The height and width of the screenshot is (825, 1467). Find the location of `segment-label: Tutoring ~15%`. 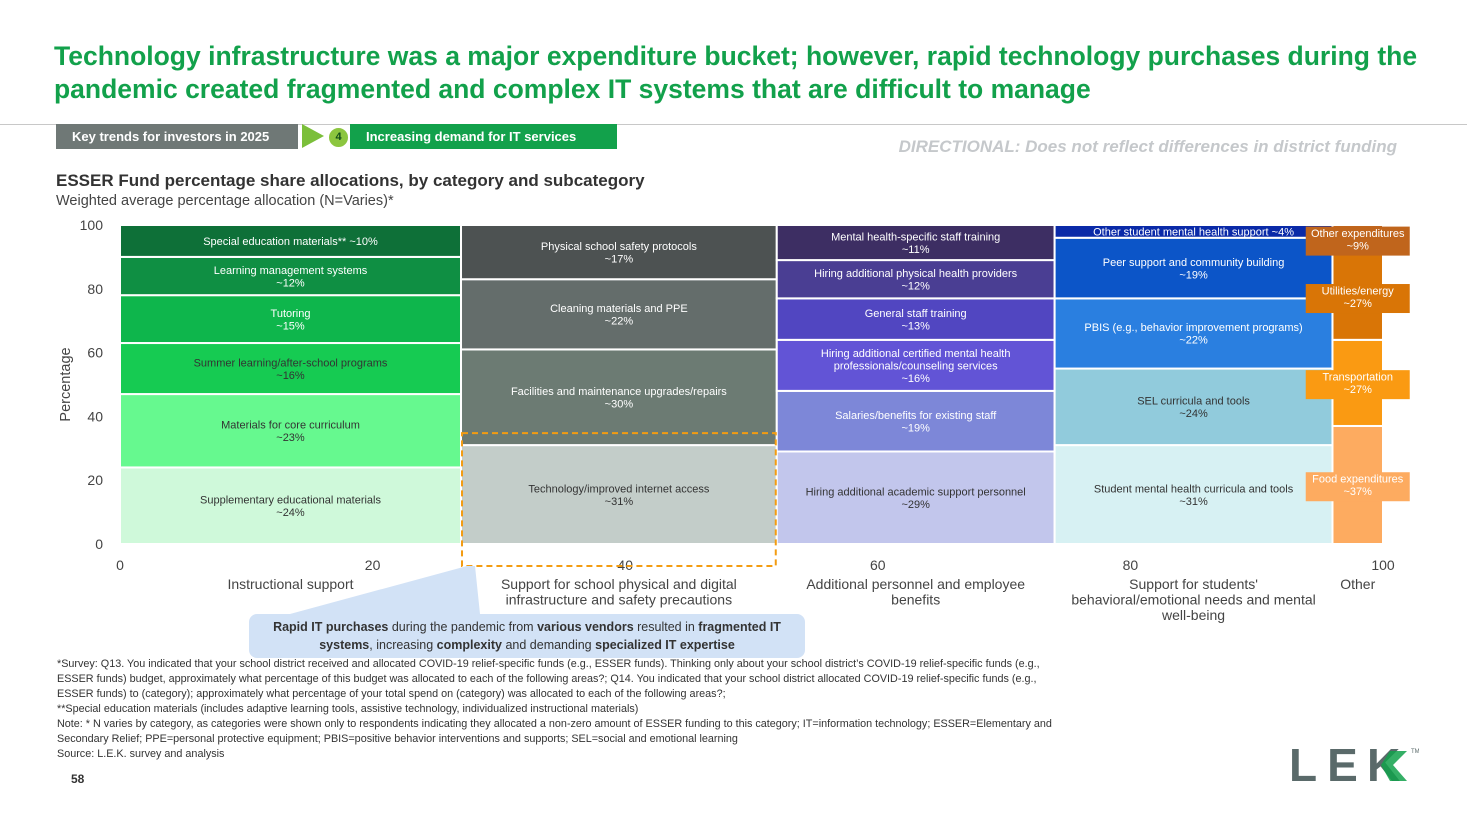

segment-label: Tutoring ~15% is located at coordinates (291, 320).